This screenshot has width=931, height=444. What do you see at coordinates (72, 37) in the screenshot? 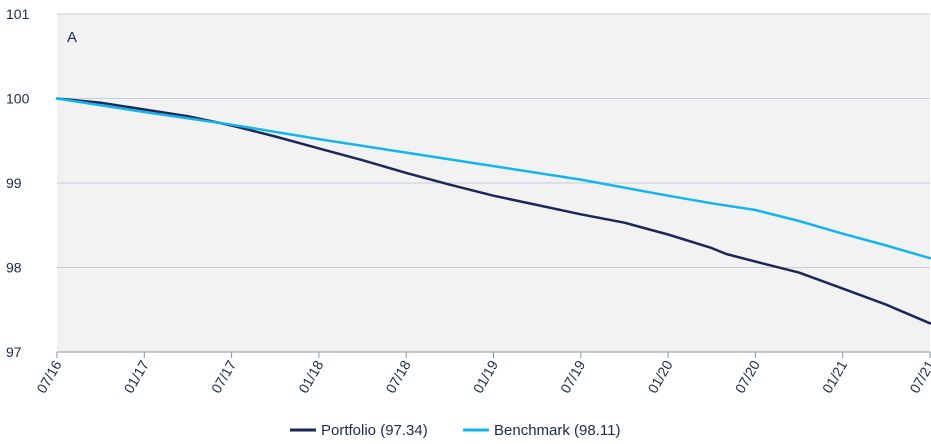
I see `panel-label: A` at bounding box center [72, 37].